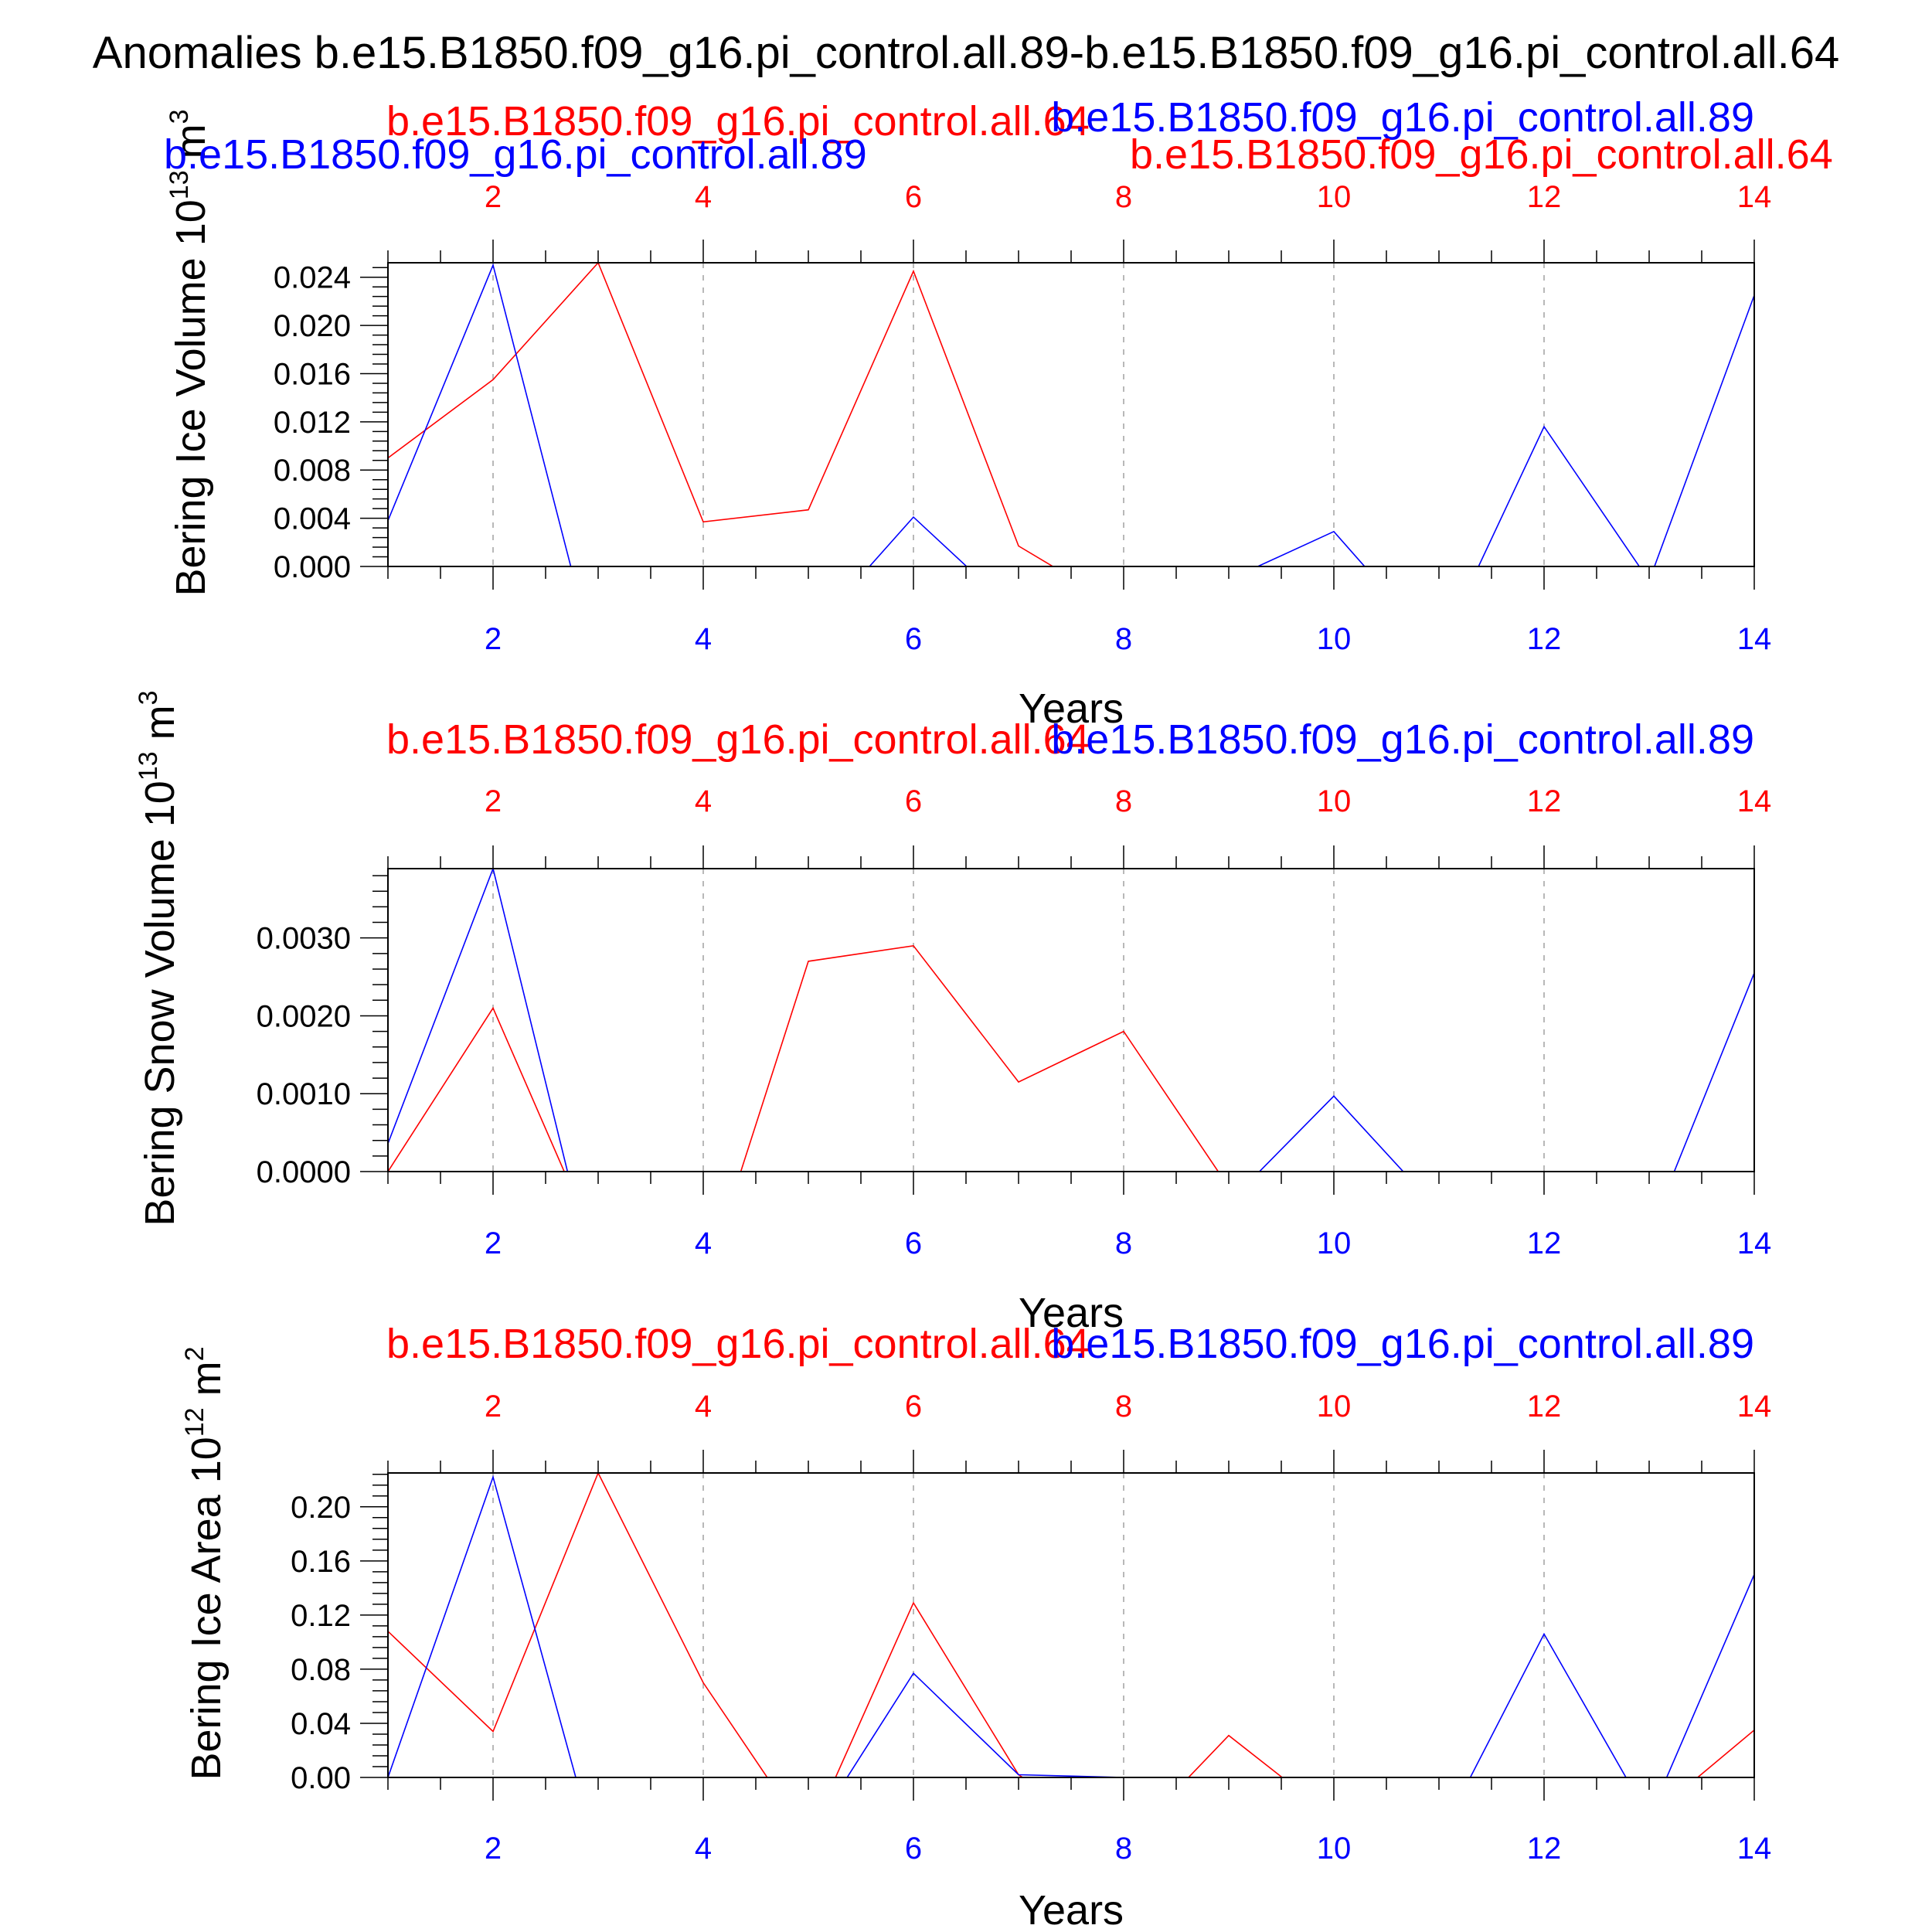 The height and width of the screenshot is (1932, 1932). Describe the element at coordinates (304, 1094) in the screenshot. I see `y-tick-label: 0.0010` at that location.